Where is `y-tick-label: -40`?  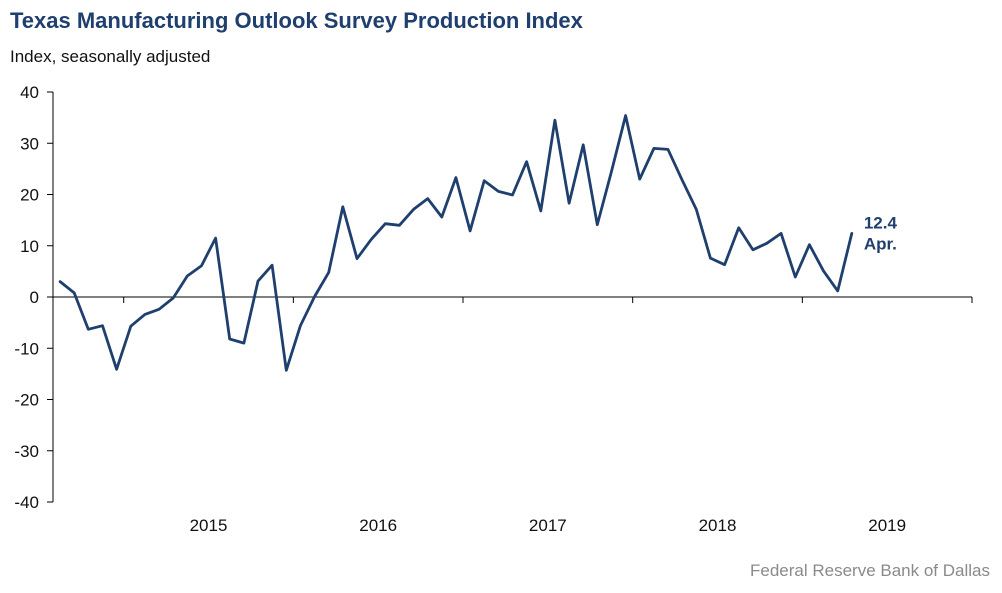
y-tick-label: -40 is located at coordinates (26, 502).